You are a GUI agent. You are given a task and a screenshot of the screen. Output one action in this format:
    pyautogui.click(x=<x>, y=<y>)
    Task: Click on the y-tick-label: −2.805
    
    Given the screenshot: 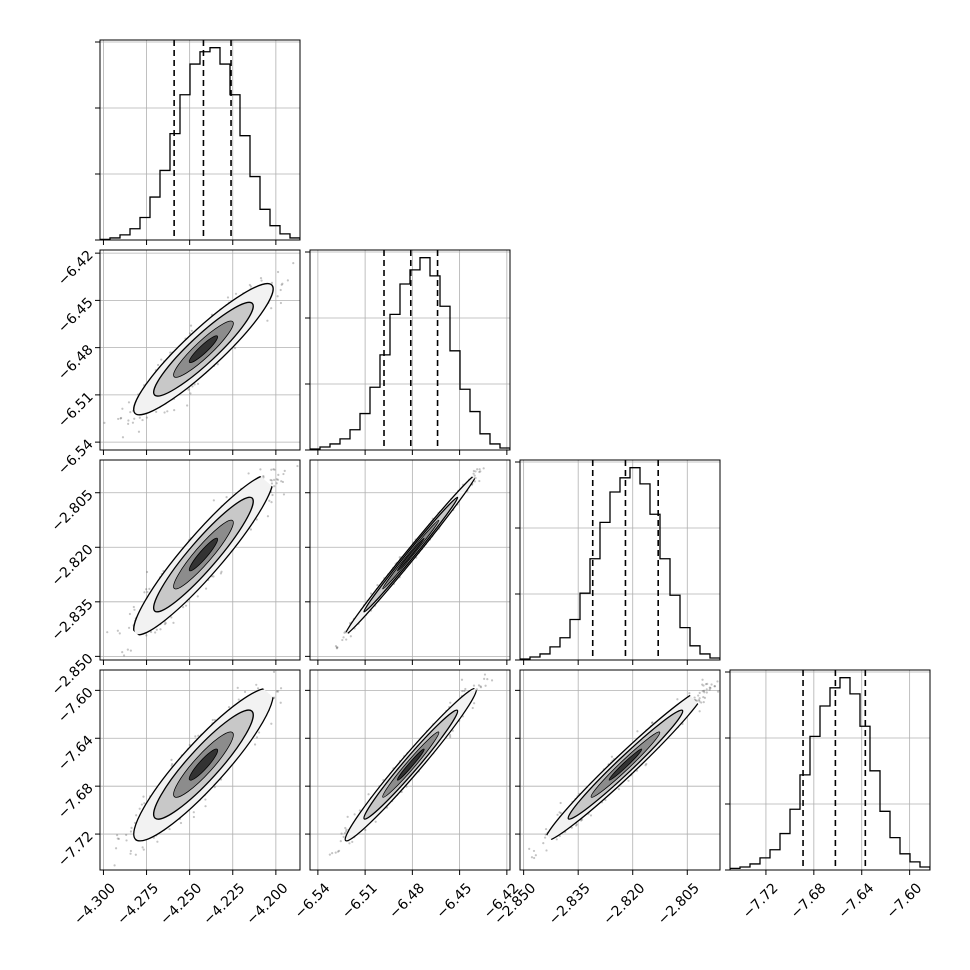 What is the action you would take?
    pyautogui.click(x=73, y=511)
    